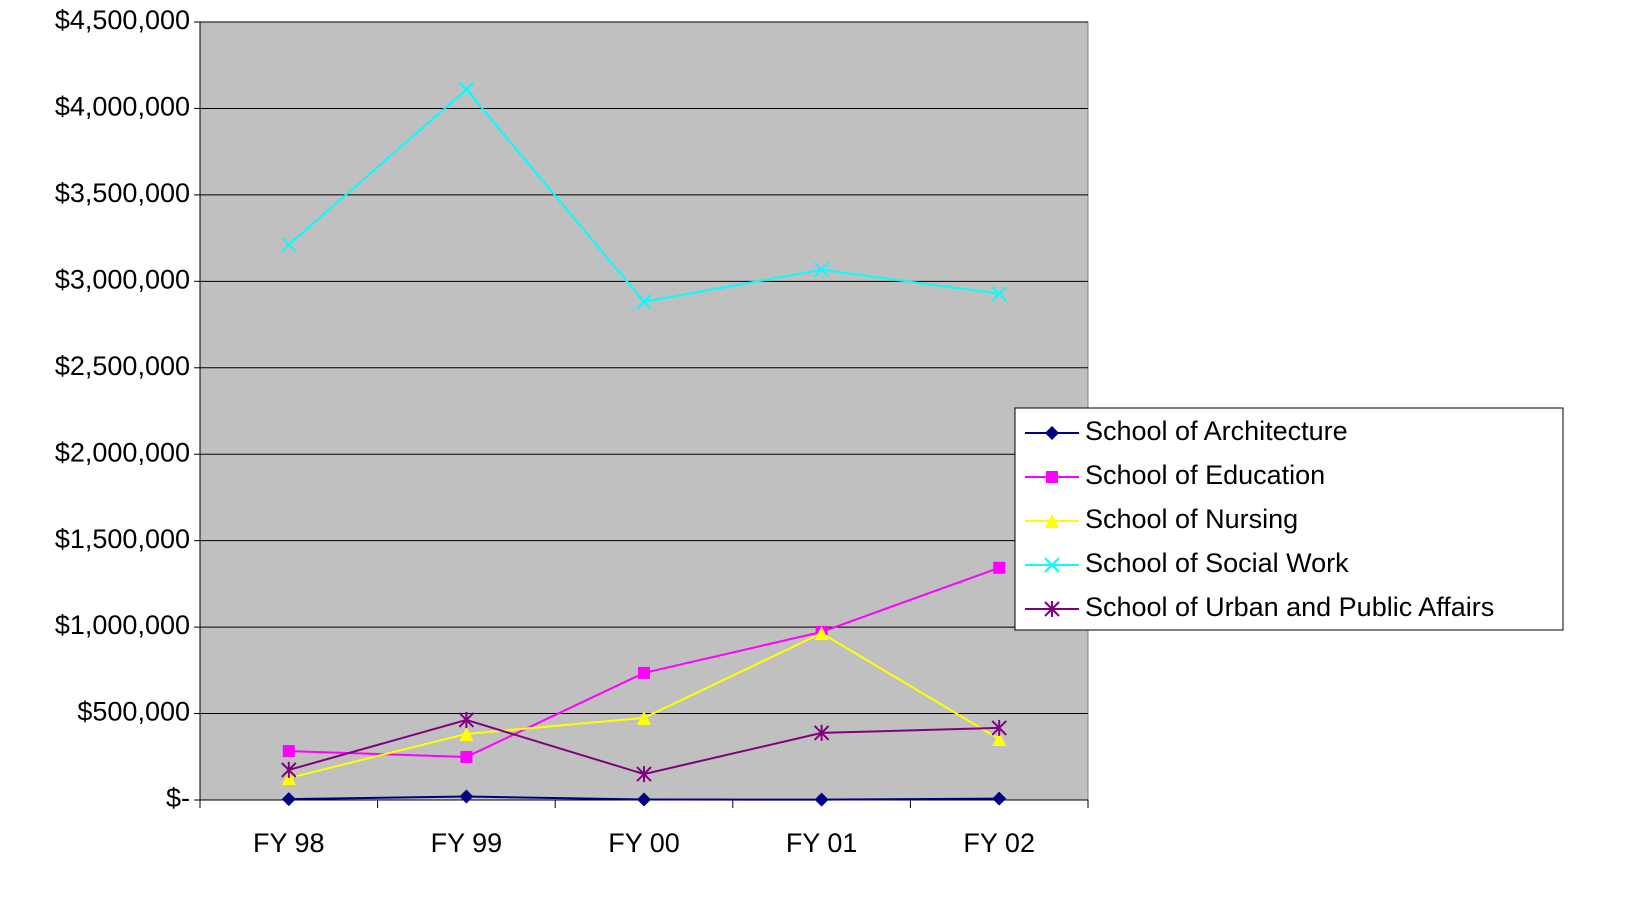 The image size is (1638, 906). I want to click on y-tick-label: $2,500,000, so click(122, 366).